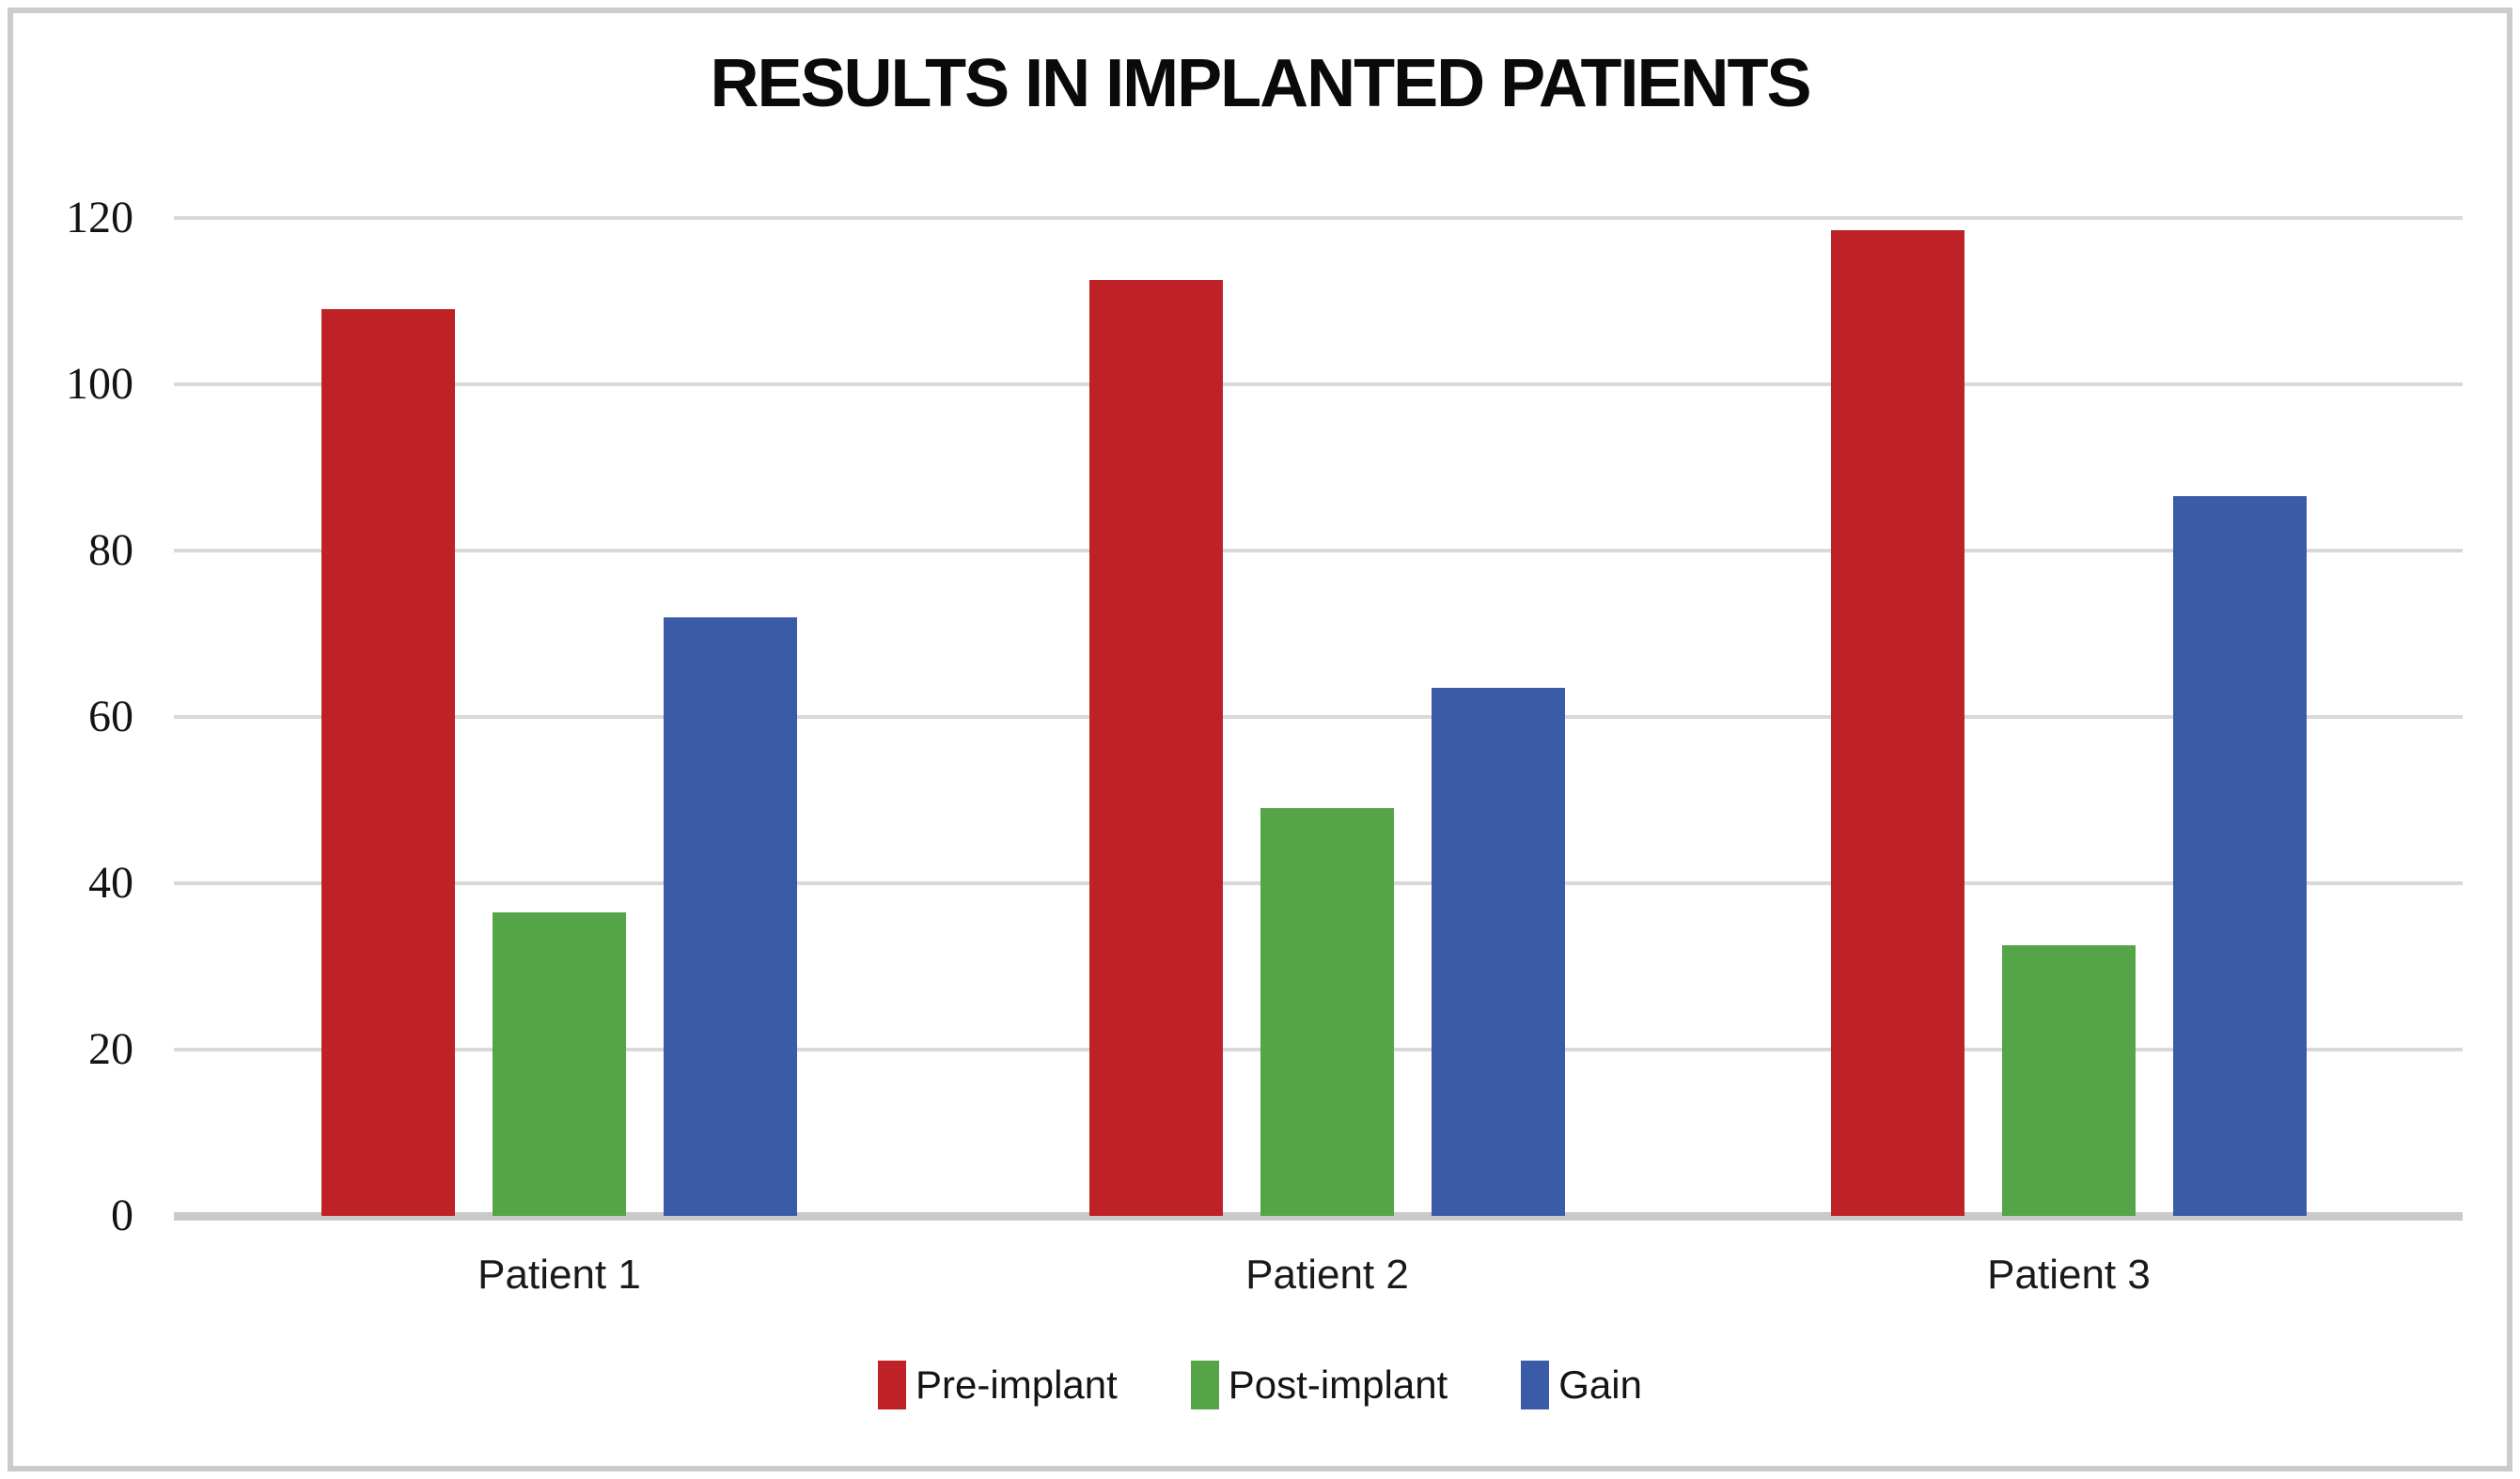 This screenshot has width=2520, height=1479. Describe the element at coordinates (99, 217) in the screenshot. I see `y-tick-label: 120` at that location.